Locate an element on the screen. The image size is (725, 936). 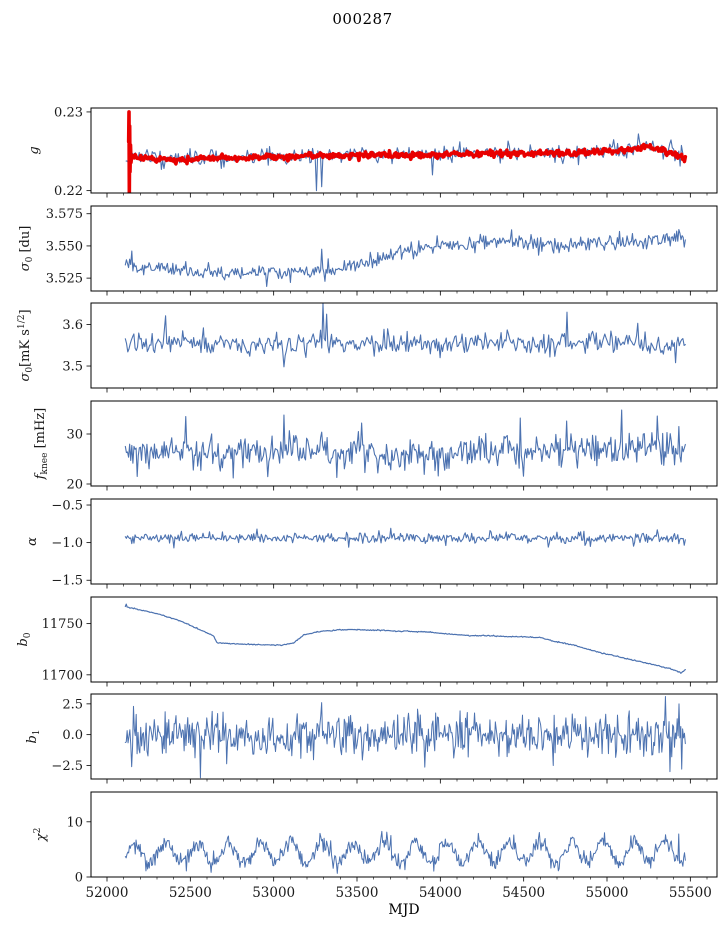
series-alpha-alpha is located at coordinates (405, 538).